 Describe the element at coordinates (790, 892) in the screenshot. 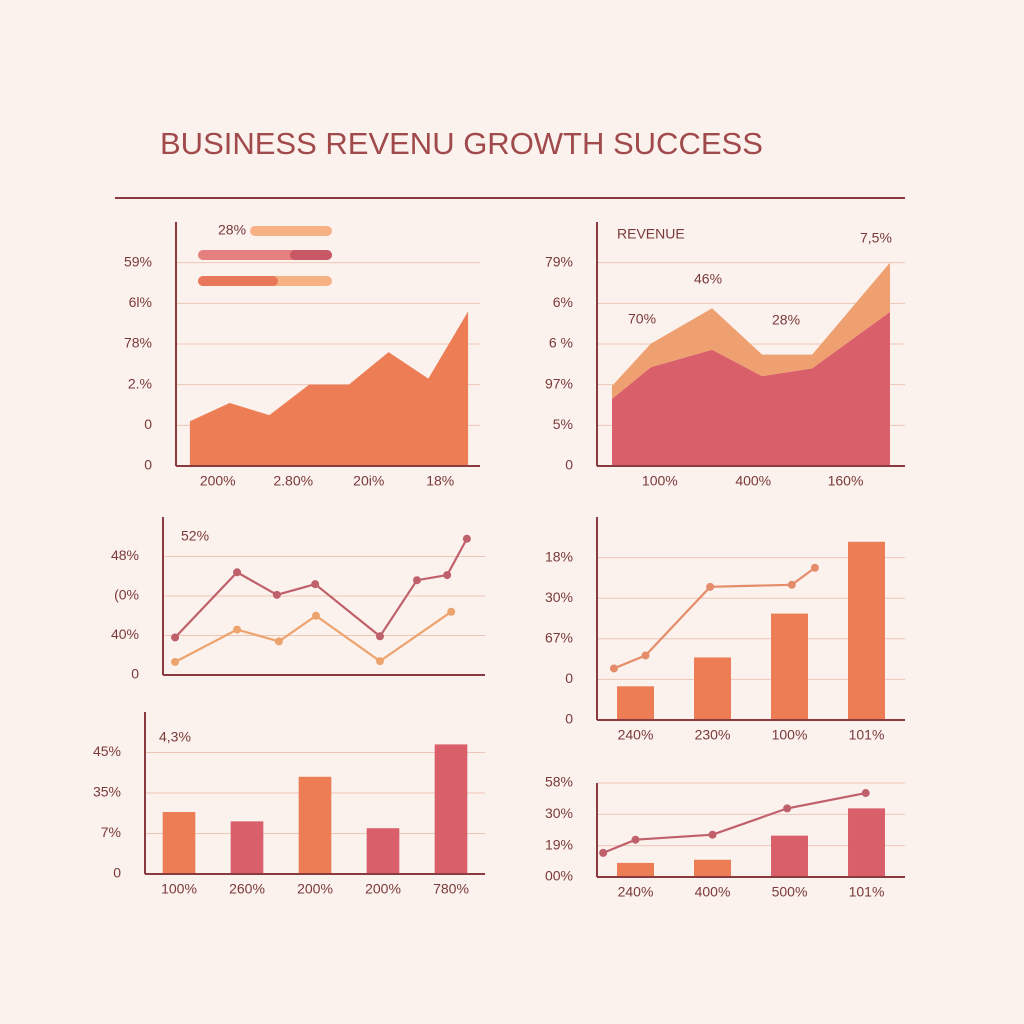

I see `x-tick-label: 500%` at that location.